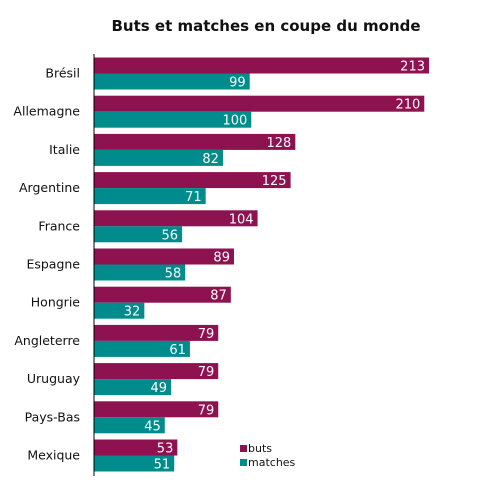 The width and height of the screenshot is (502, 492). What do you see at coordinates (62, 73) in the screenshot?
I see `category-label: Brésil` at bounding box center [62, 73].